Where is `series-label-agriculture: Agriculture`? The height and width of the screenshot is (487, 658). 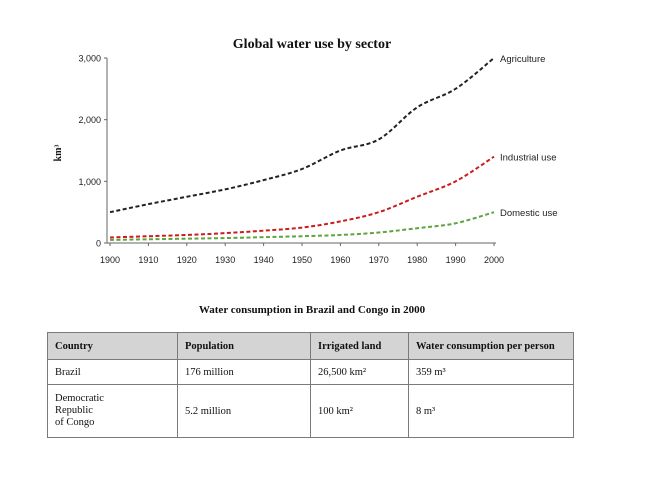 series-label-agriculture: Agriculture is located at coordinates (522, 59).